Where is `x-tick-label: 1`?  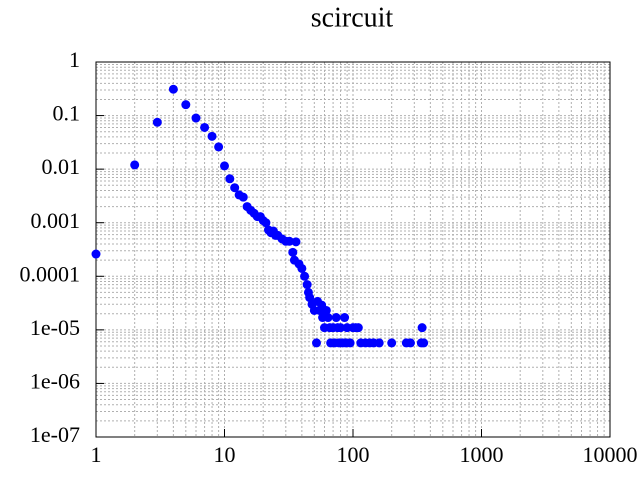 x-tick-label: 1 is located at coordinates (96, 454).